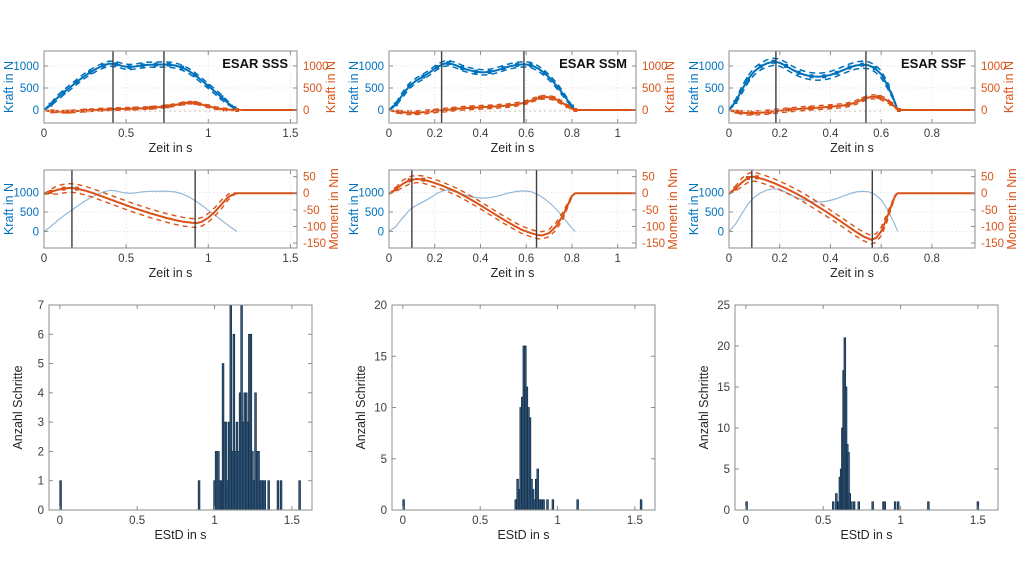 The image size is (1024, 576). What do you see at coordinates (653, 227) in the screenshot?
I see `y2-tick-label: -100` at bounding box center [653, 227].